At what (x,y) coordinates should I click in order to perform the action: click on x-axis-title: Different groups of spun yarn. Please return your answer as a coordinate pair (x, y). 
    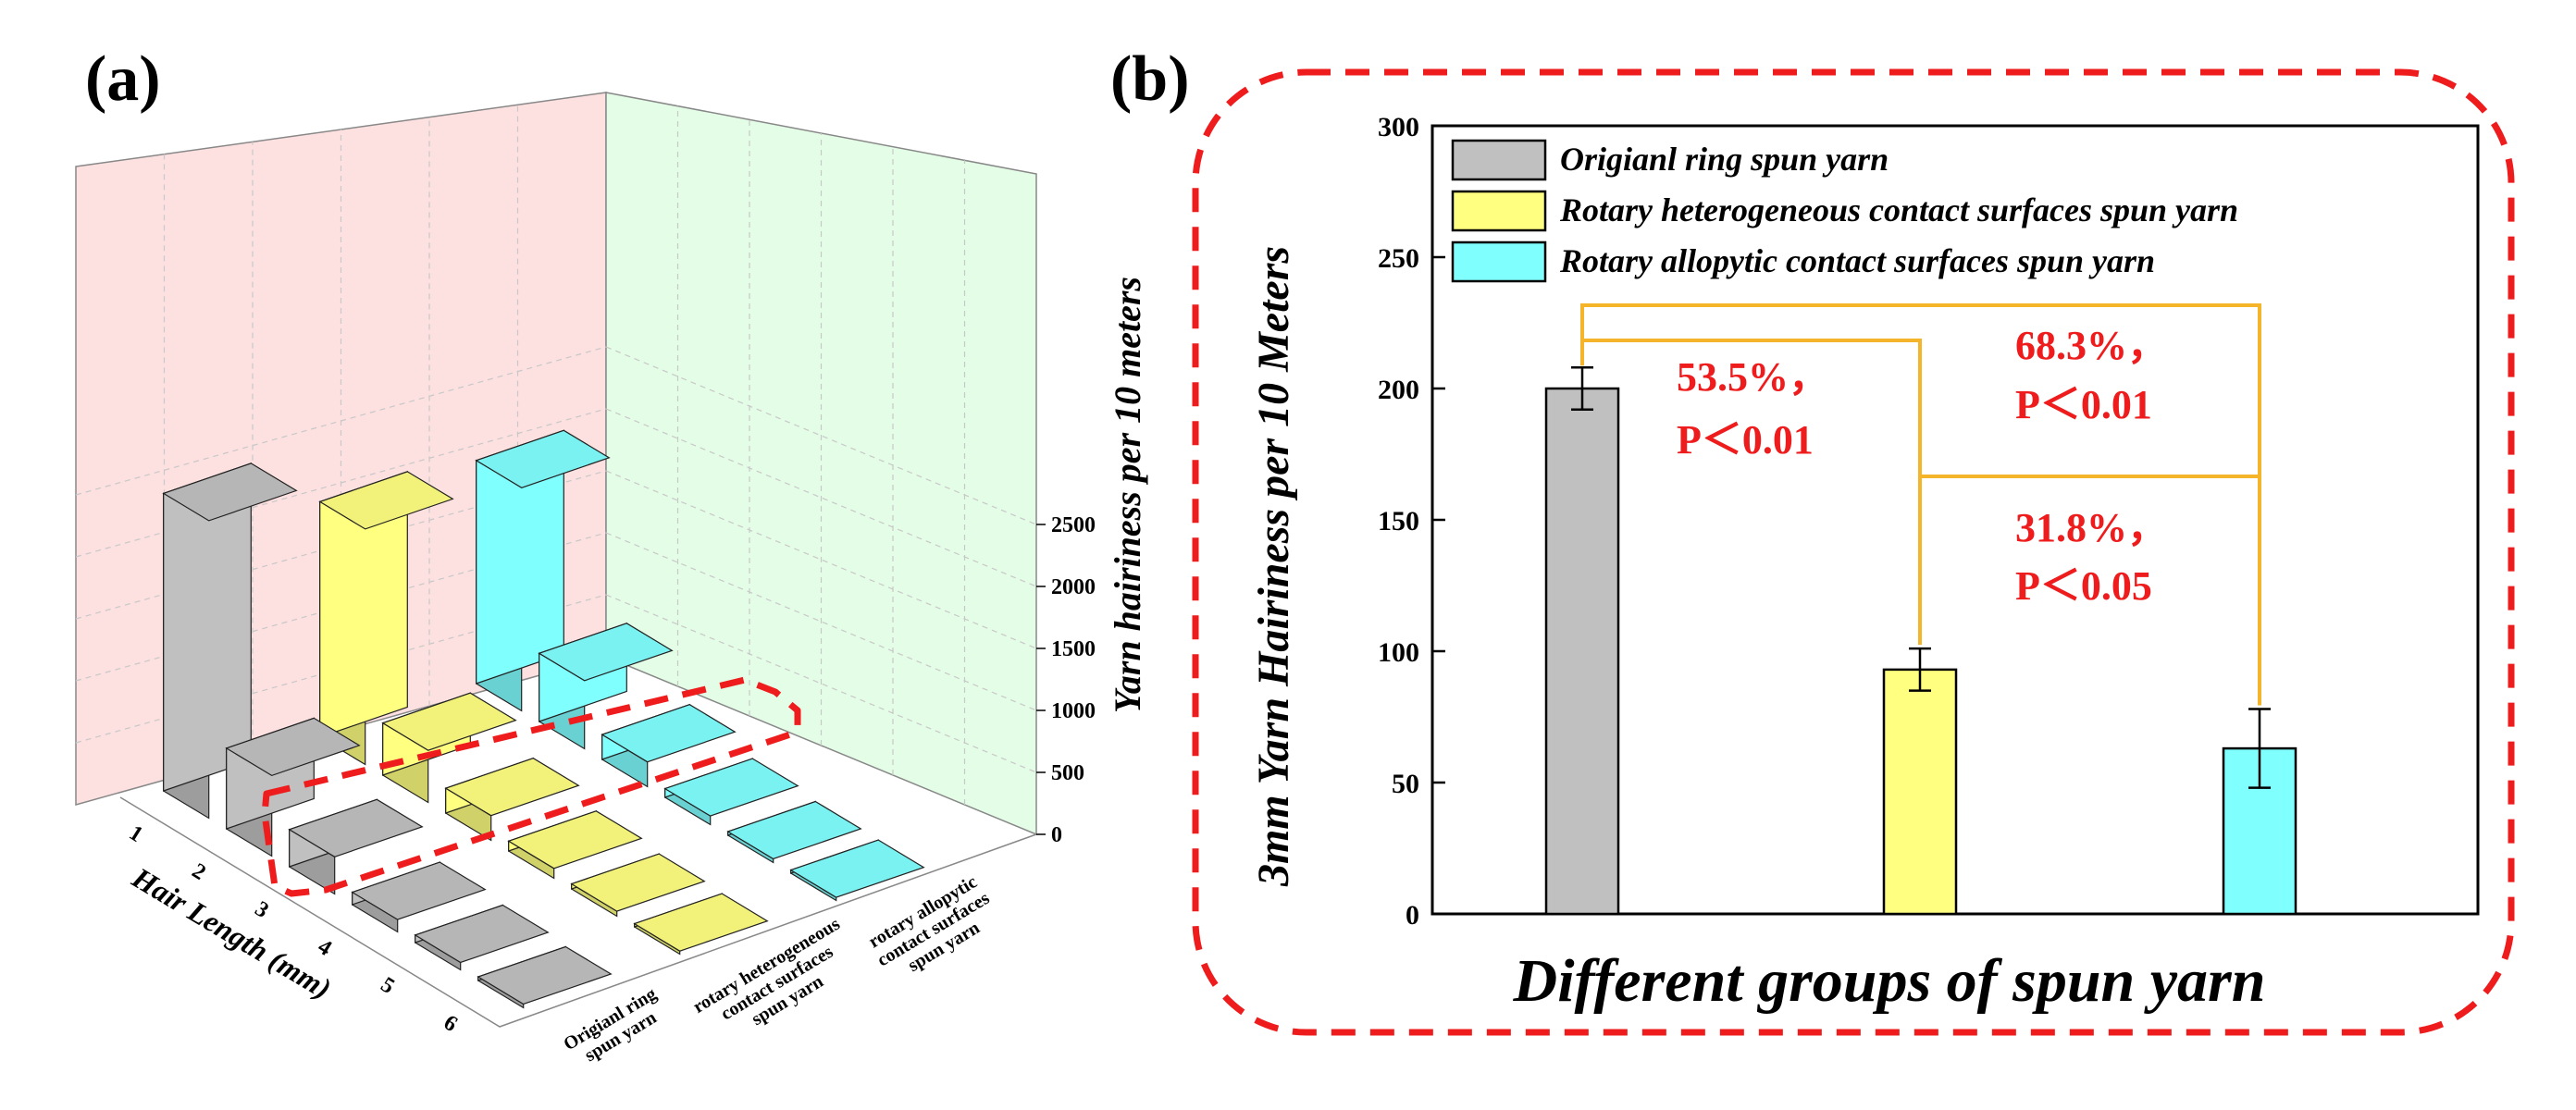
    Looking at the image, I should click on (1889, 981).